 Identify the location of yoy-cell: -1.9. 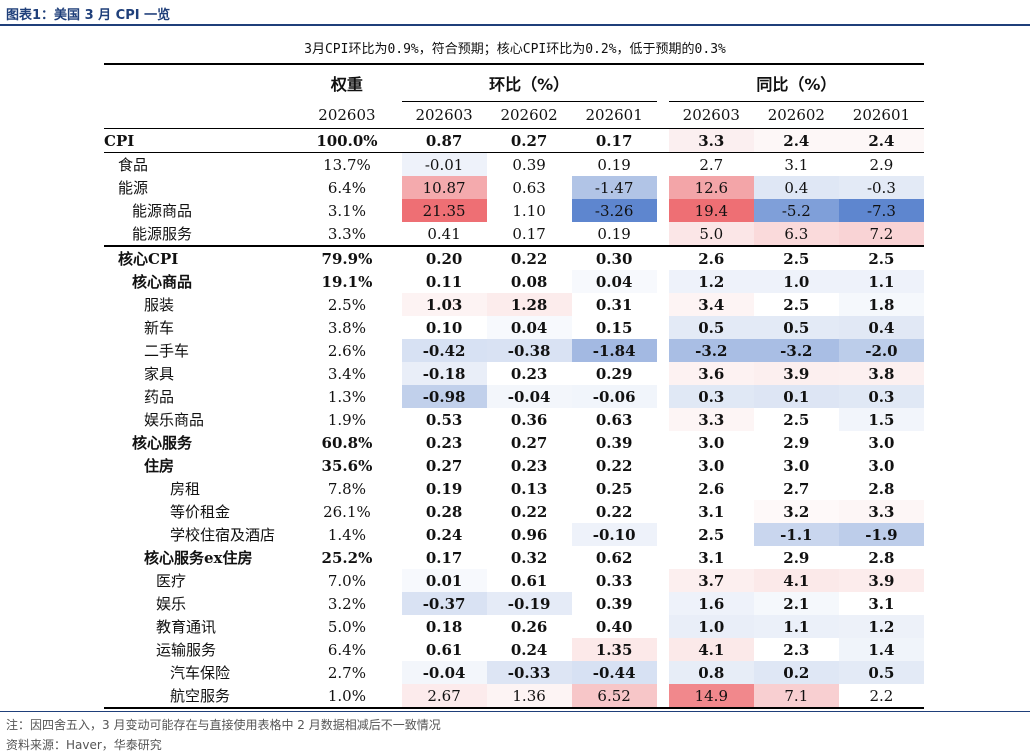
(881, 534).